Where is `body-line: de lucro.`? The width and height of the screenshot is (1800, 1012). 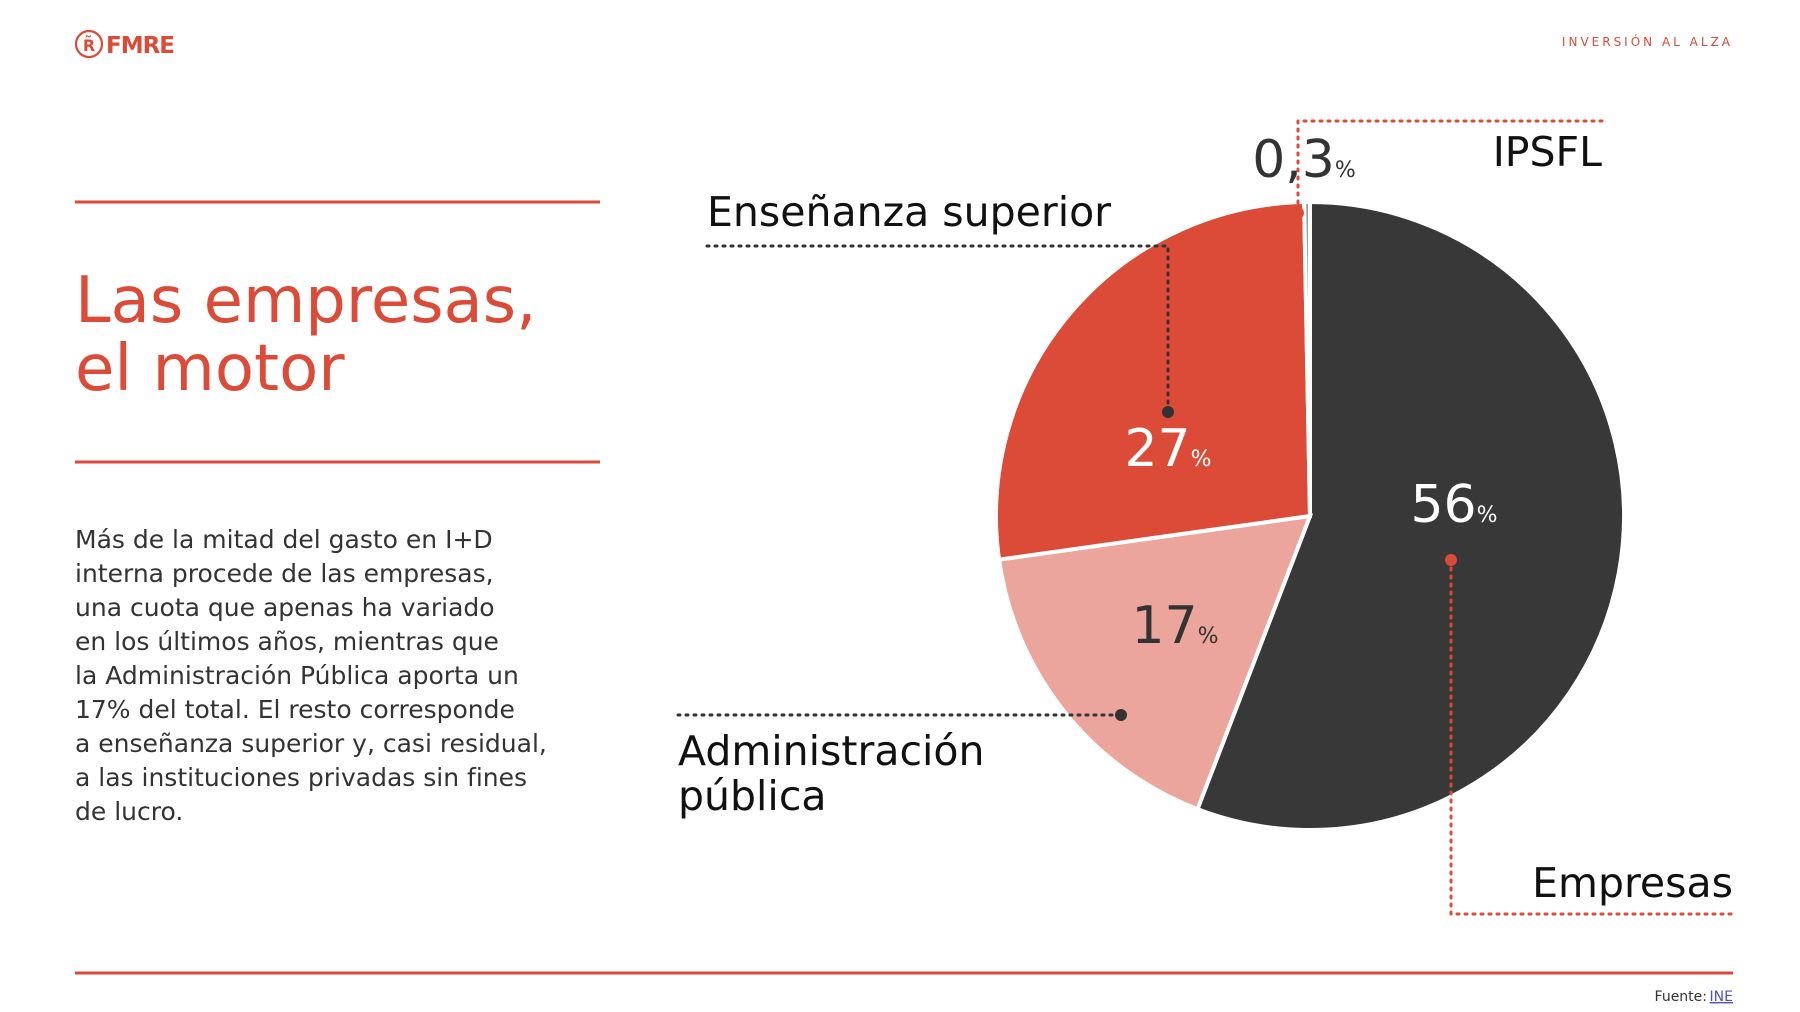 body-line: de lucro. is located at coordinates (129, 811).